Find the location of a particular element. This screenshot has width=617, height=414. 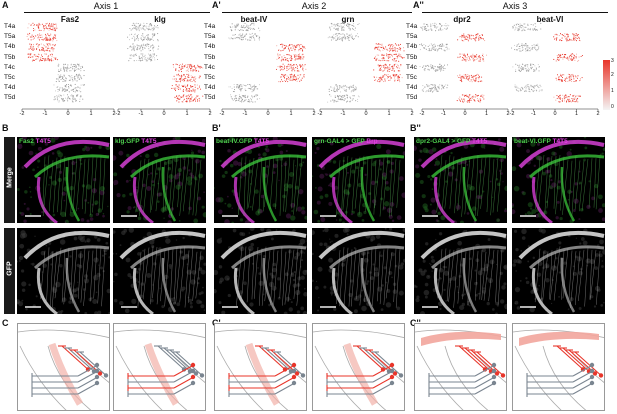

outline is located at coordinates (43, 377).